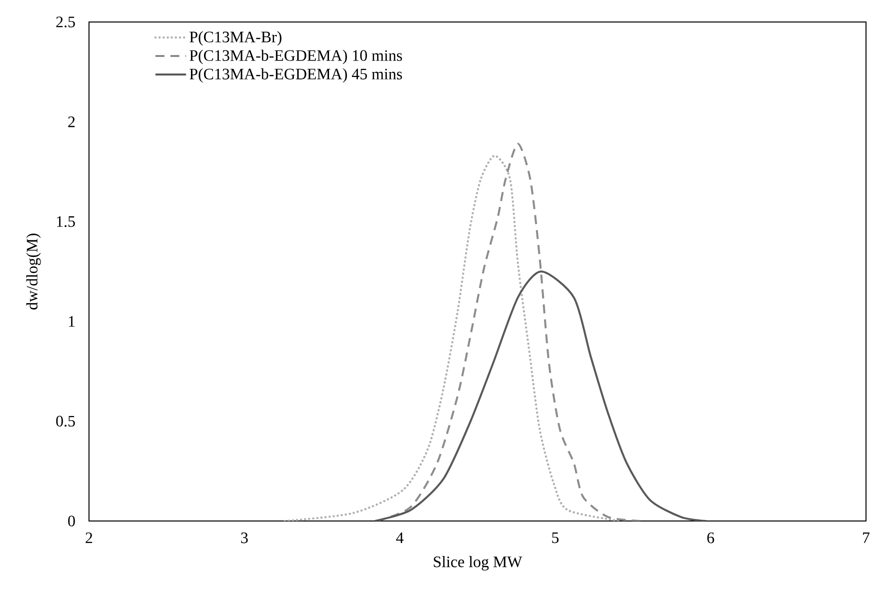  Describe the element at coordinates (866, 537) in the screenshot. I see `x-tick-label: 7` at that location.